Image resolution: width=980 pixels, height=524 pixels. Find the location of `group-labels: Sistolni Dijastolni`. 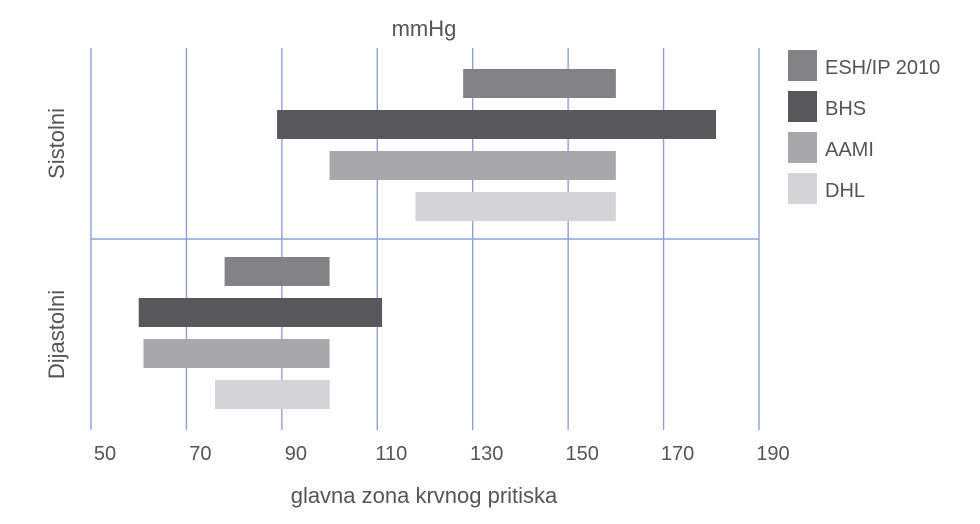

group-labels: Sistolni Dijastolni is located at coordinates (56, 243).